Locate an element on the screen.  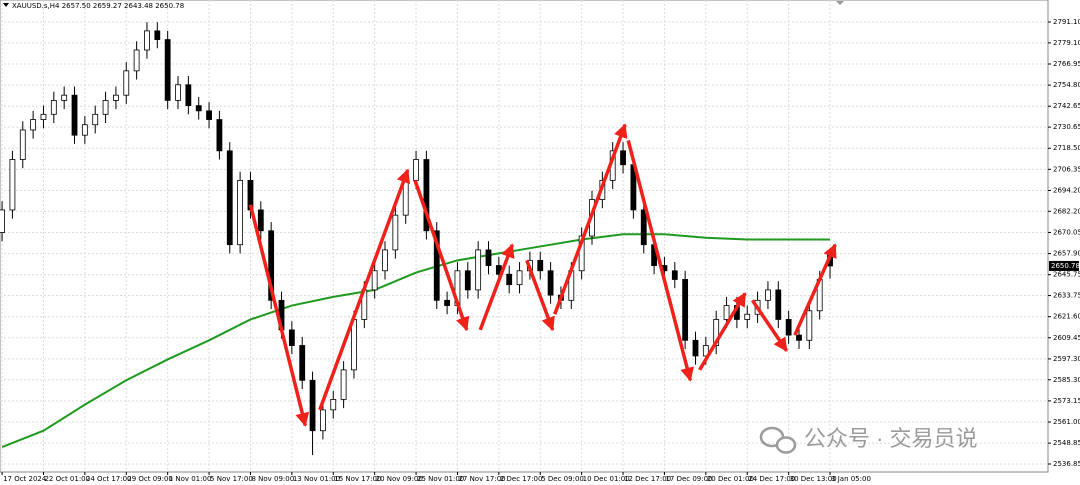
y-tick-label: 2645.75 is located at coordinates (1066, 275).